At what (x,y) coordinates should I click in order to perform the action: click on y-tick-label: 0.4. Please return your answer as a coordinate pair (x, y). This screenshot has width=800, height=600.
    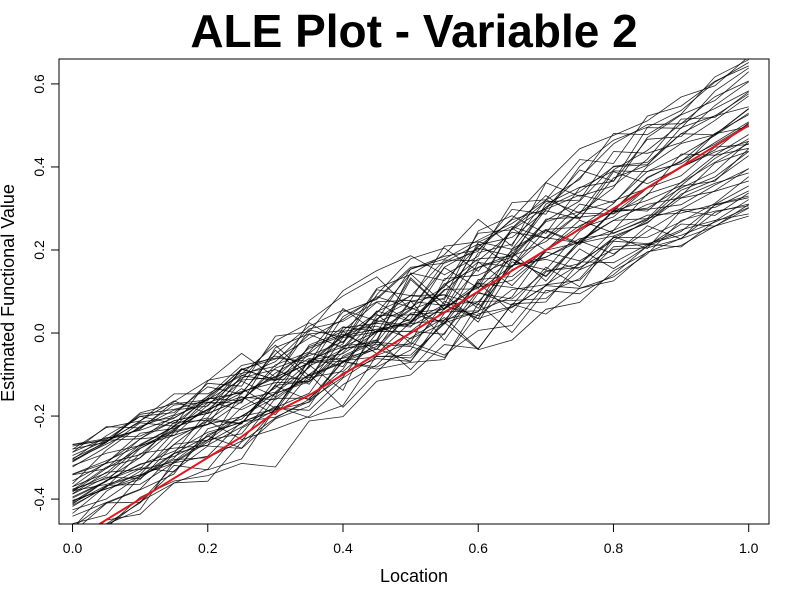
    Looking at the image, I should click on (39, 167).